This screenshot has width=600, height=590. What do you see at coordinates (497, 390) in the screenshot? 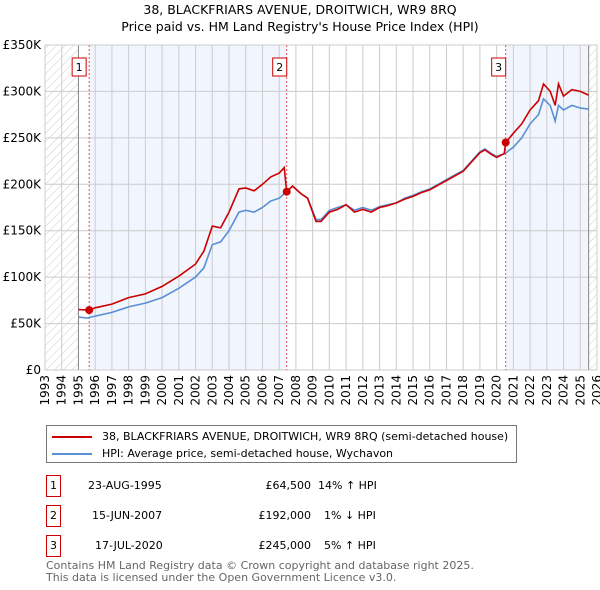
I see `x-tick-label: 2020` at bounding box center [497, 390].